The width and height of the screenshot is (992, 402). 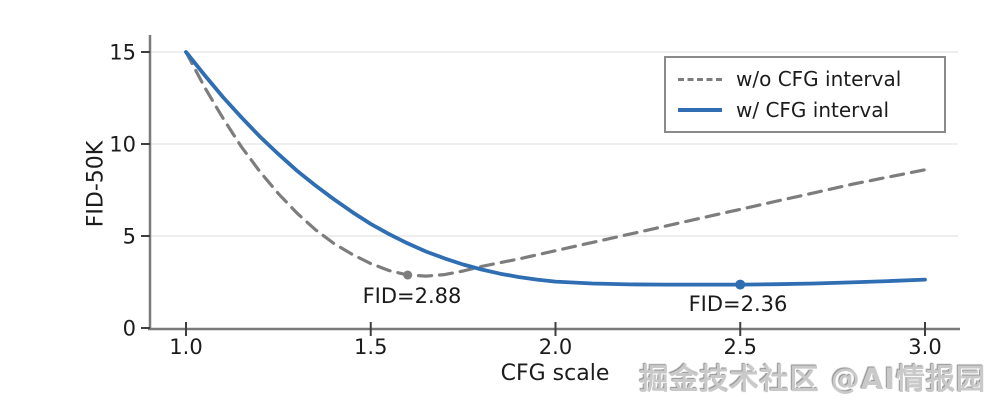 What do you see at coordinates (813, 110) in the screenshot?
I see `legend-label-w-cfg-interval: w/ CFG interval` at bounding box center [813, 110].